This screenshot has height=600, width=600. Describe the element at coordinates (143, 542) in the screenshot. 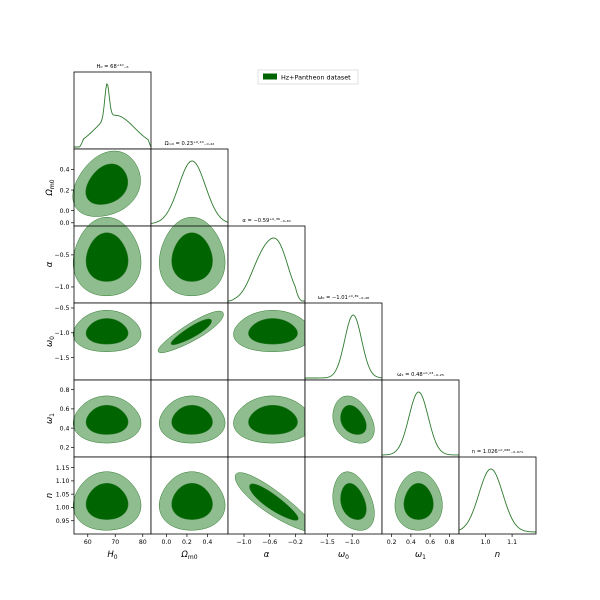

I see `x-tick-label: 80` at that location.